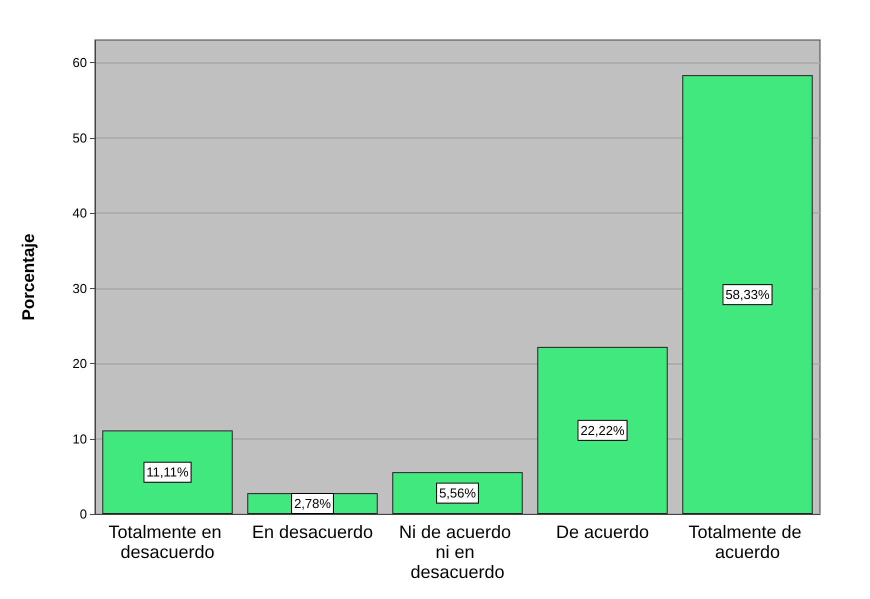 The height and width of the screenshot is (599, 870). What do you see at coordinates (747, 542) in the screenshot?
I see `x-tick-label: Totalmente de acuerdo` at bounding box center [747, 542].